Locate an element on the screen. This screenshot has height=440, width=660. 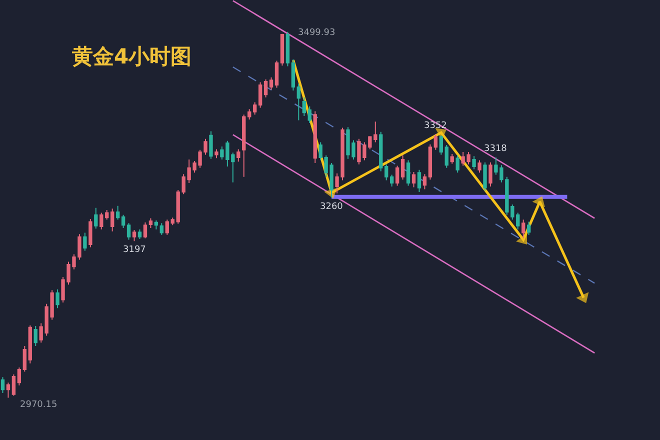
annotation: 3499.93 is located at coordinates (317, 33).